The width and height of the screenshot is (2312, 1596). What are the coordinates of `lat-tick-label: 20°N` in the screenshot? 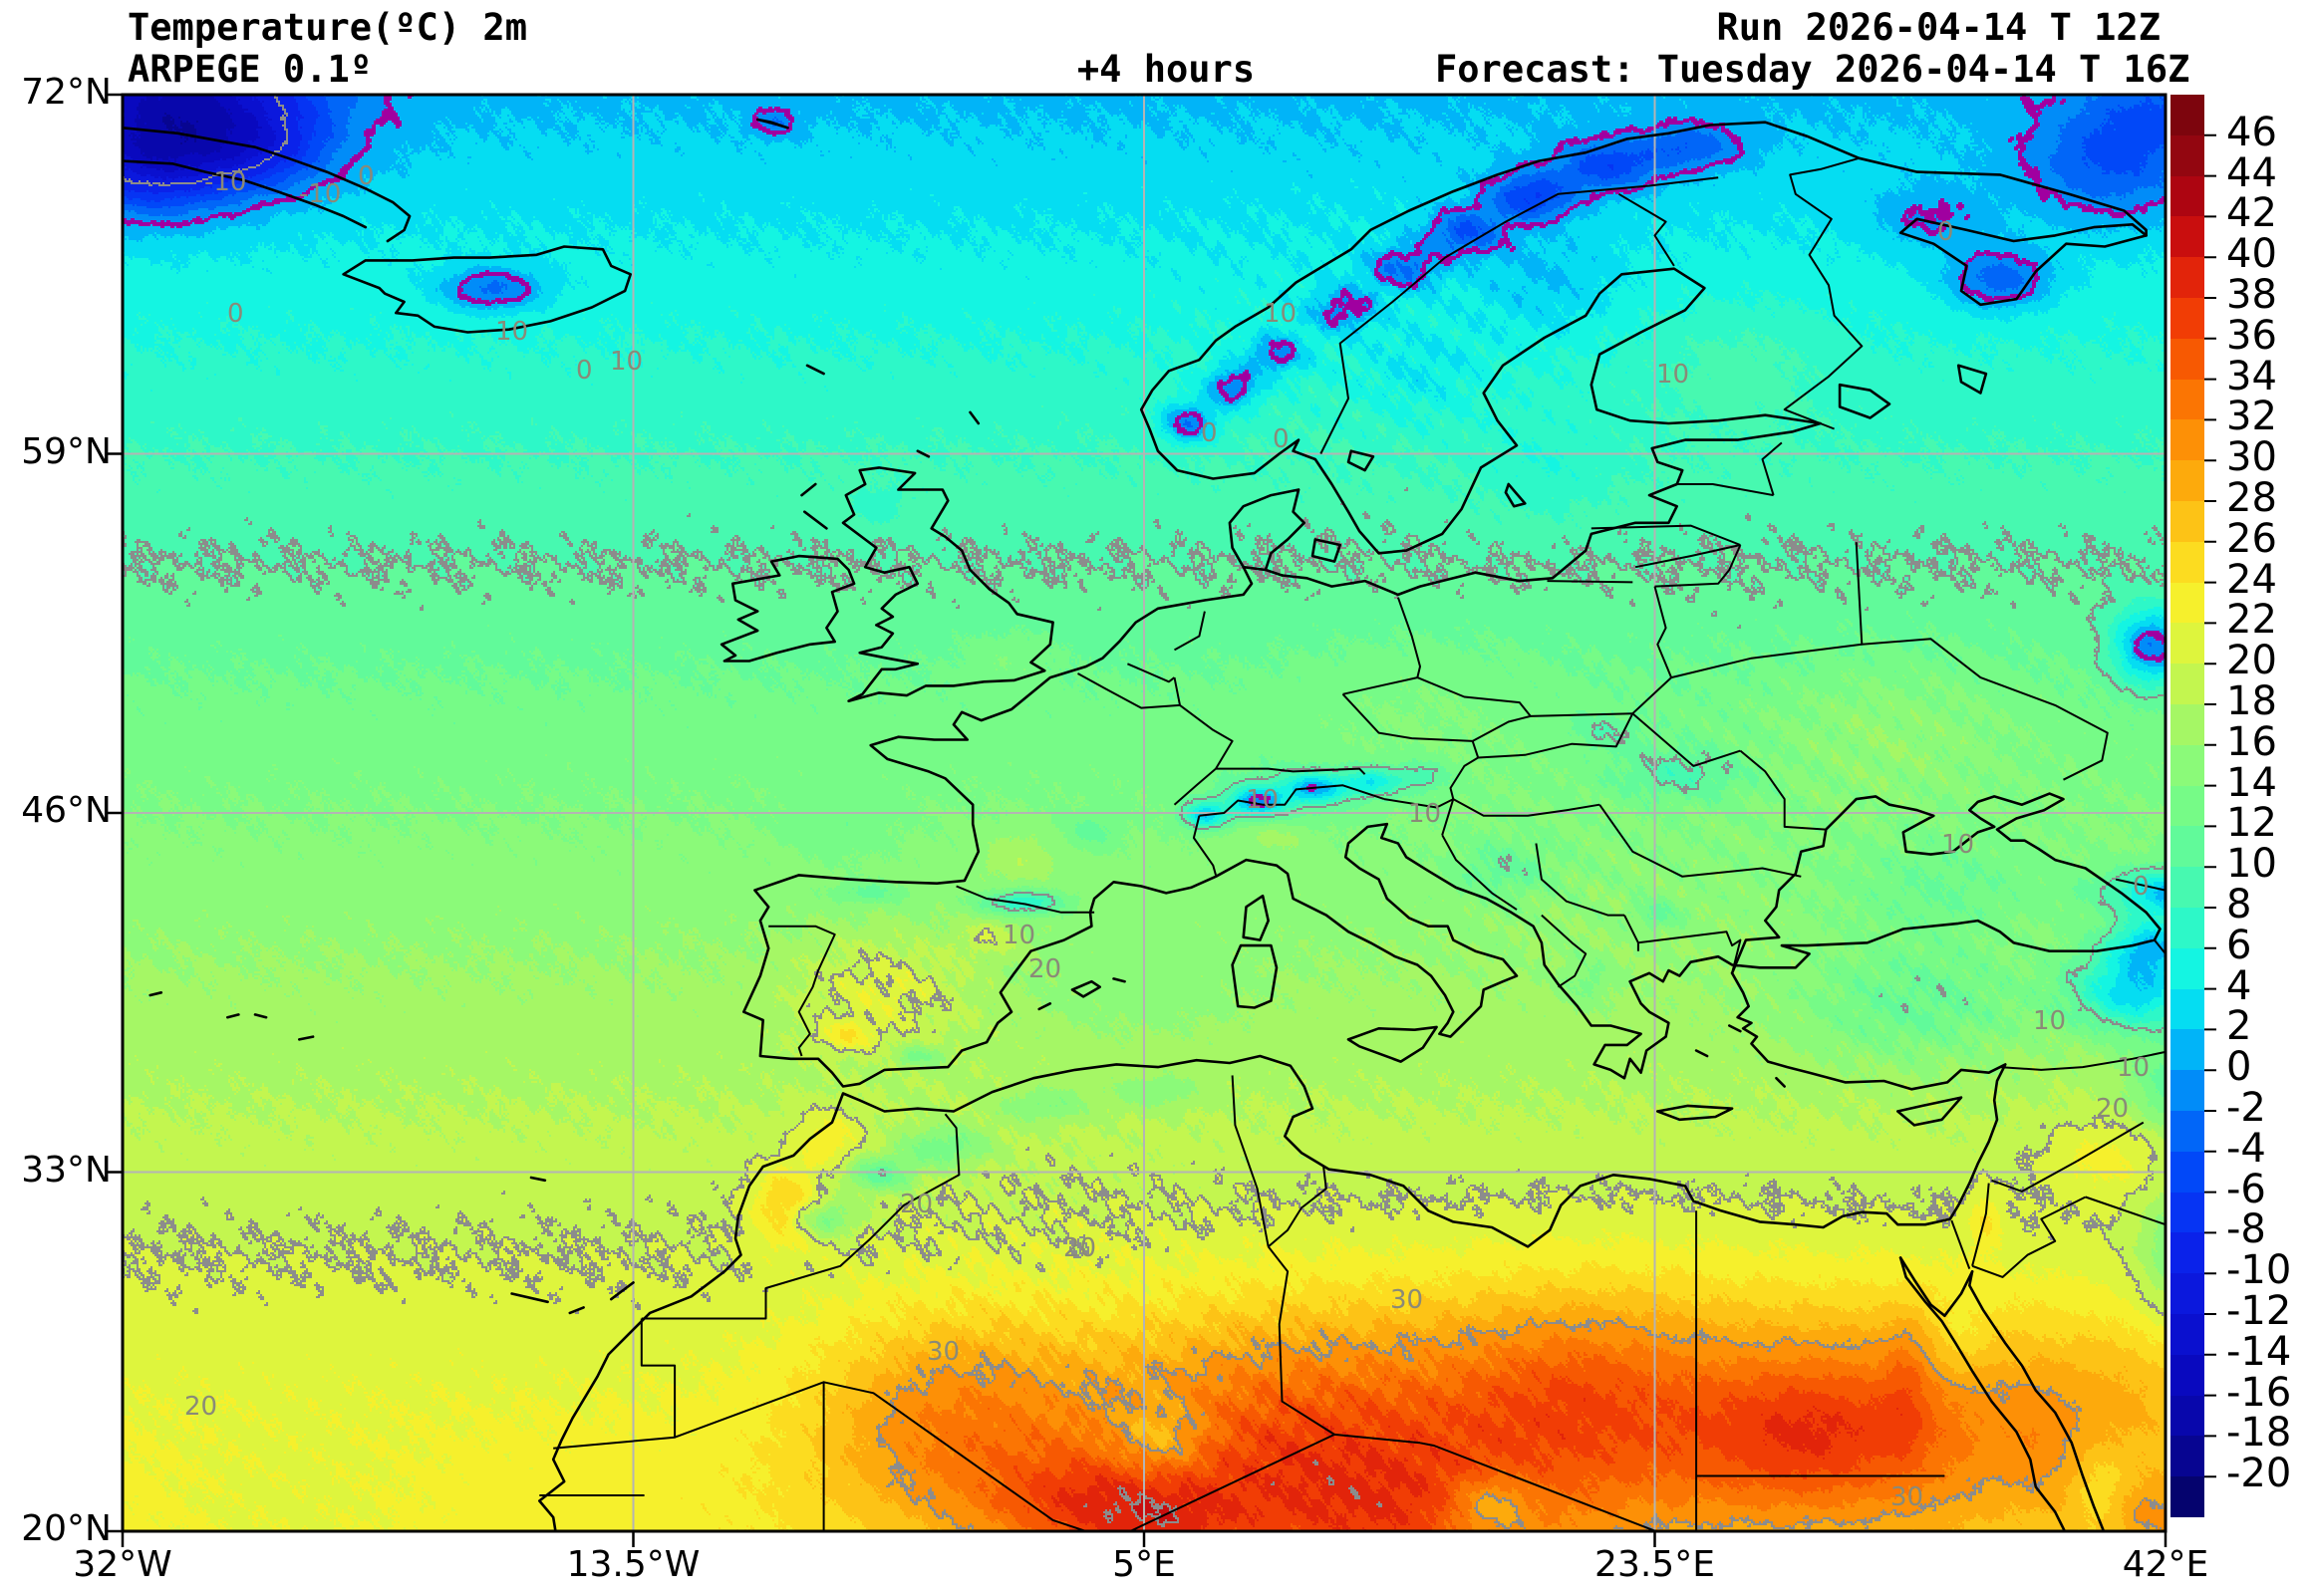 It's located at (66, 1528).